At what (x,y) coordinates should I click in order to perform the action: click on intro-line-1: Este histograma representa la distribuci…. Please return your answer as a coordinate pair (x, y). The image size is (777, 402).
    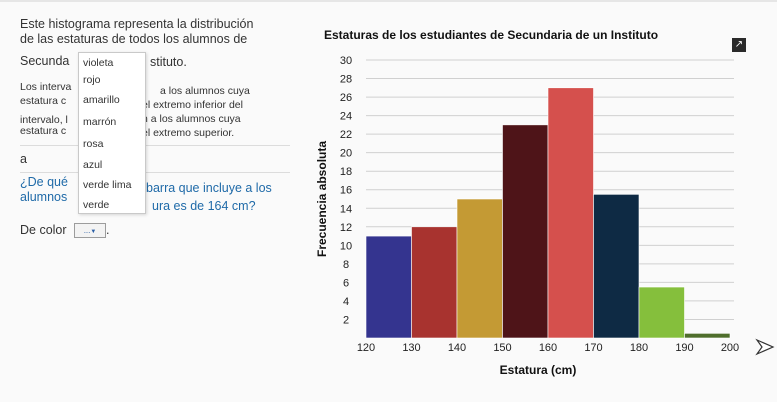
    Looking at the image, I should click on (137, 24).